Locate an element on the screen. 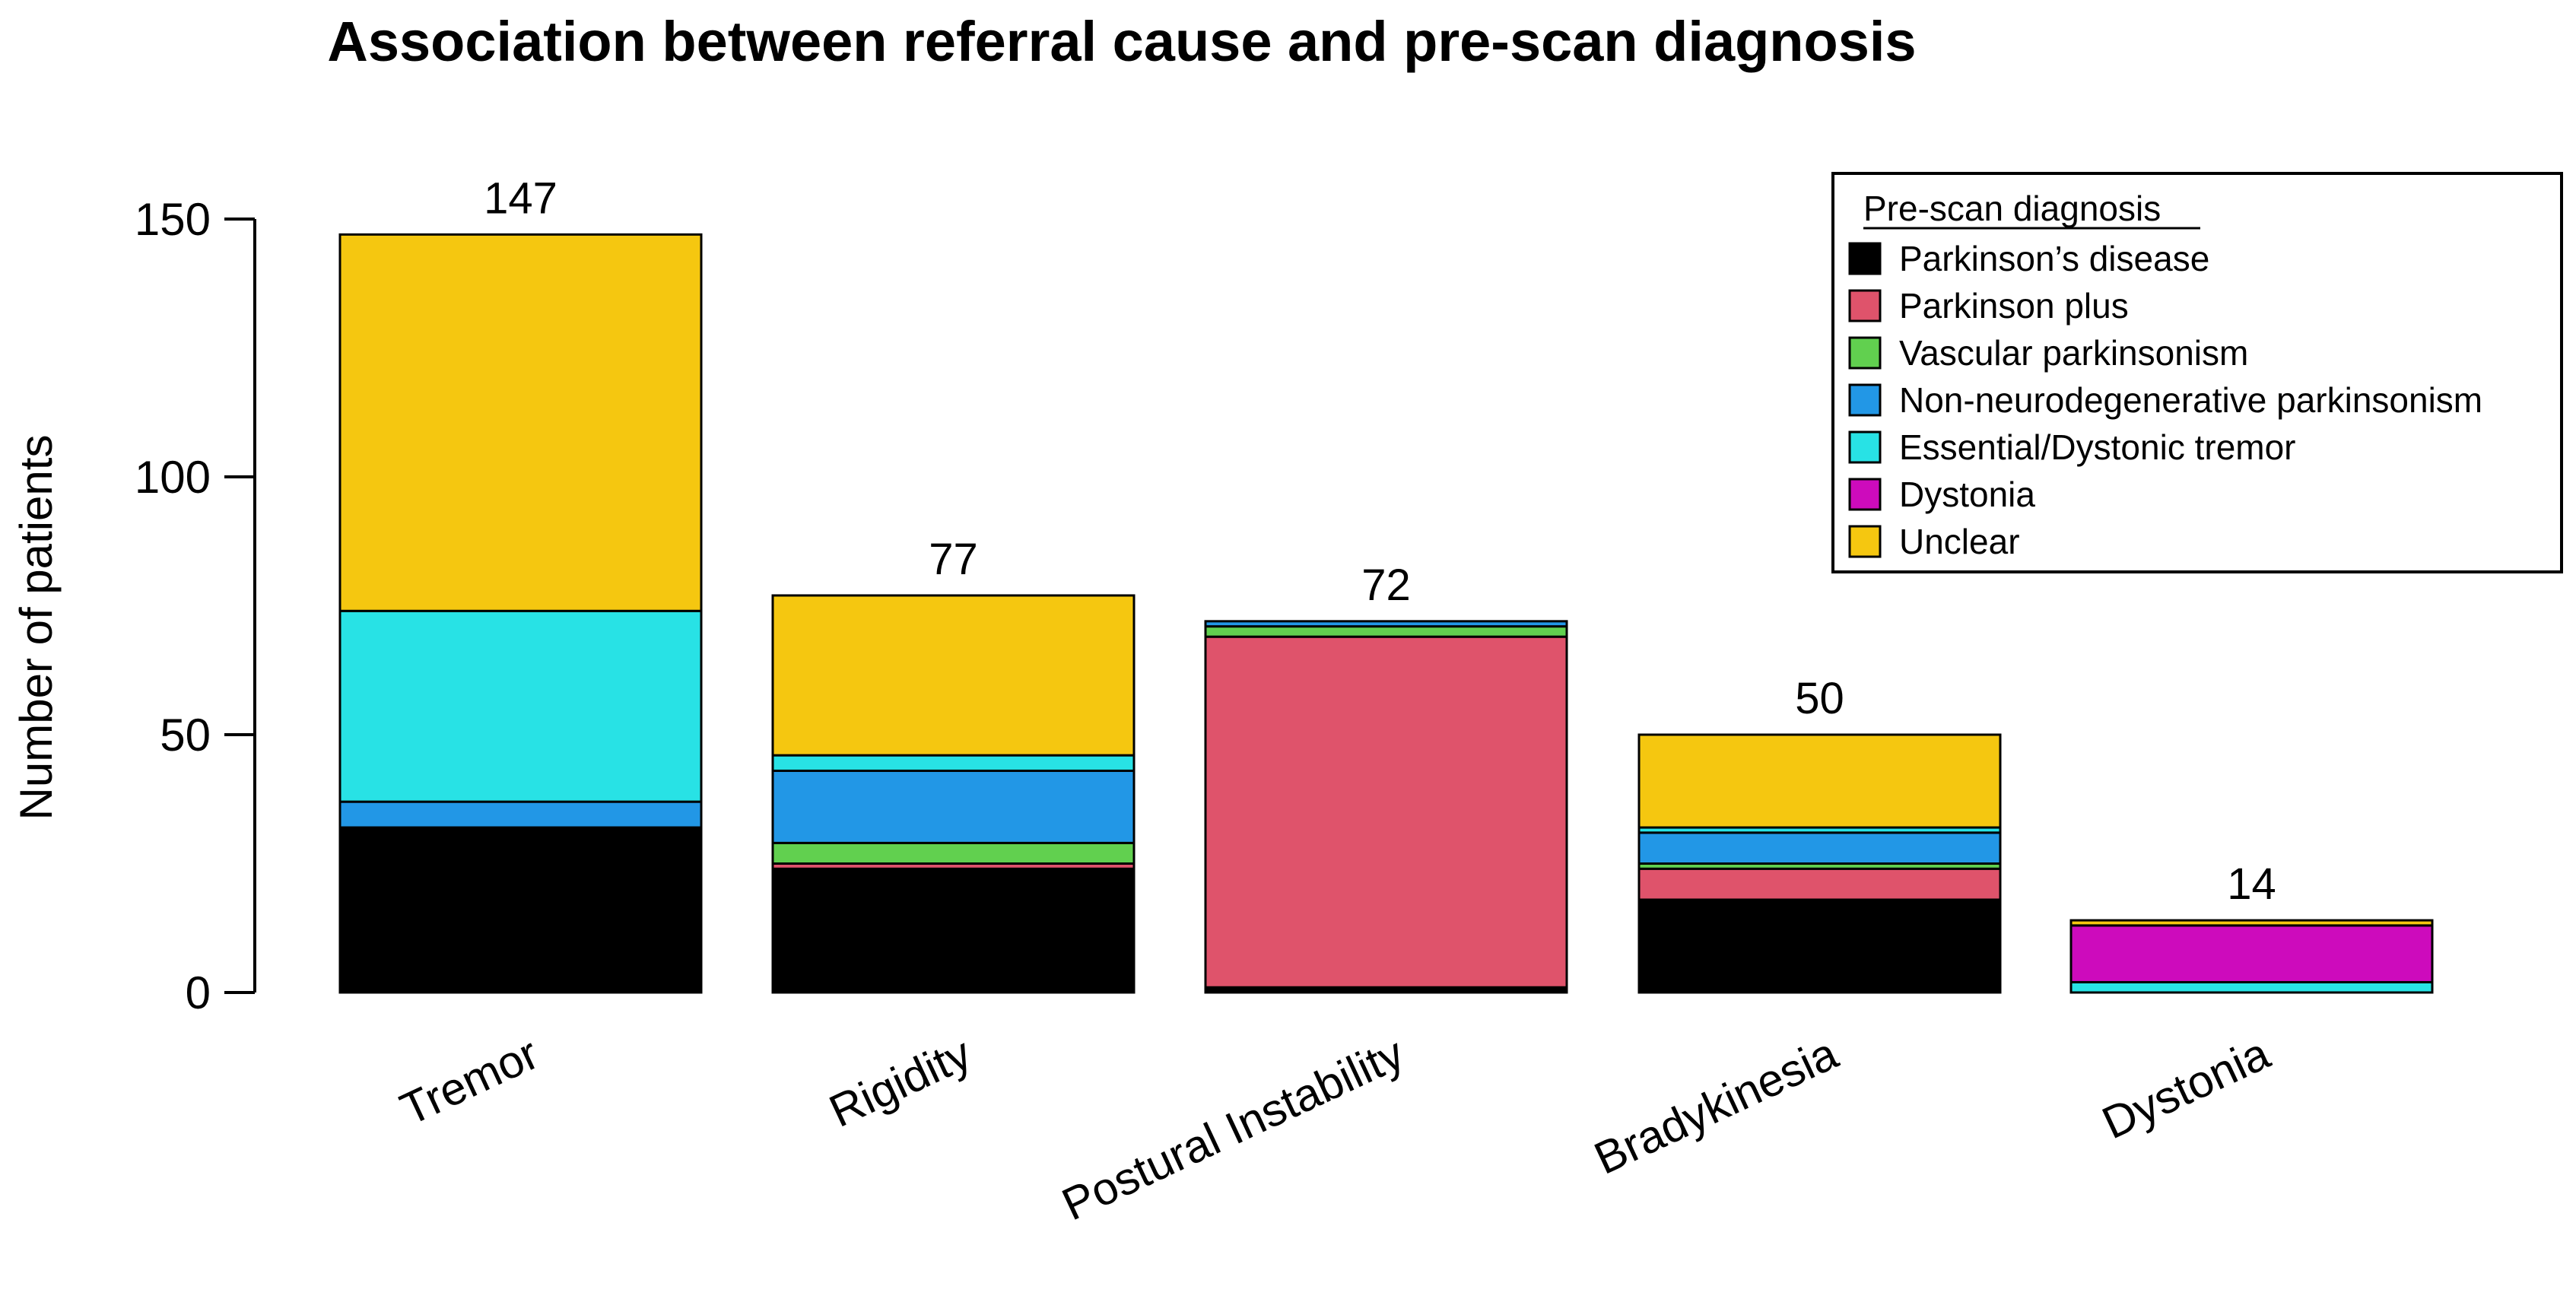  bar-segment-bradykinesia-parkinson-plus is located at coordinates (1819, 884).